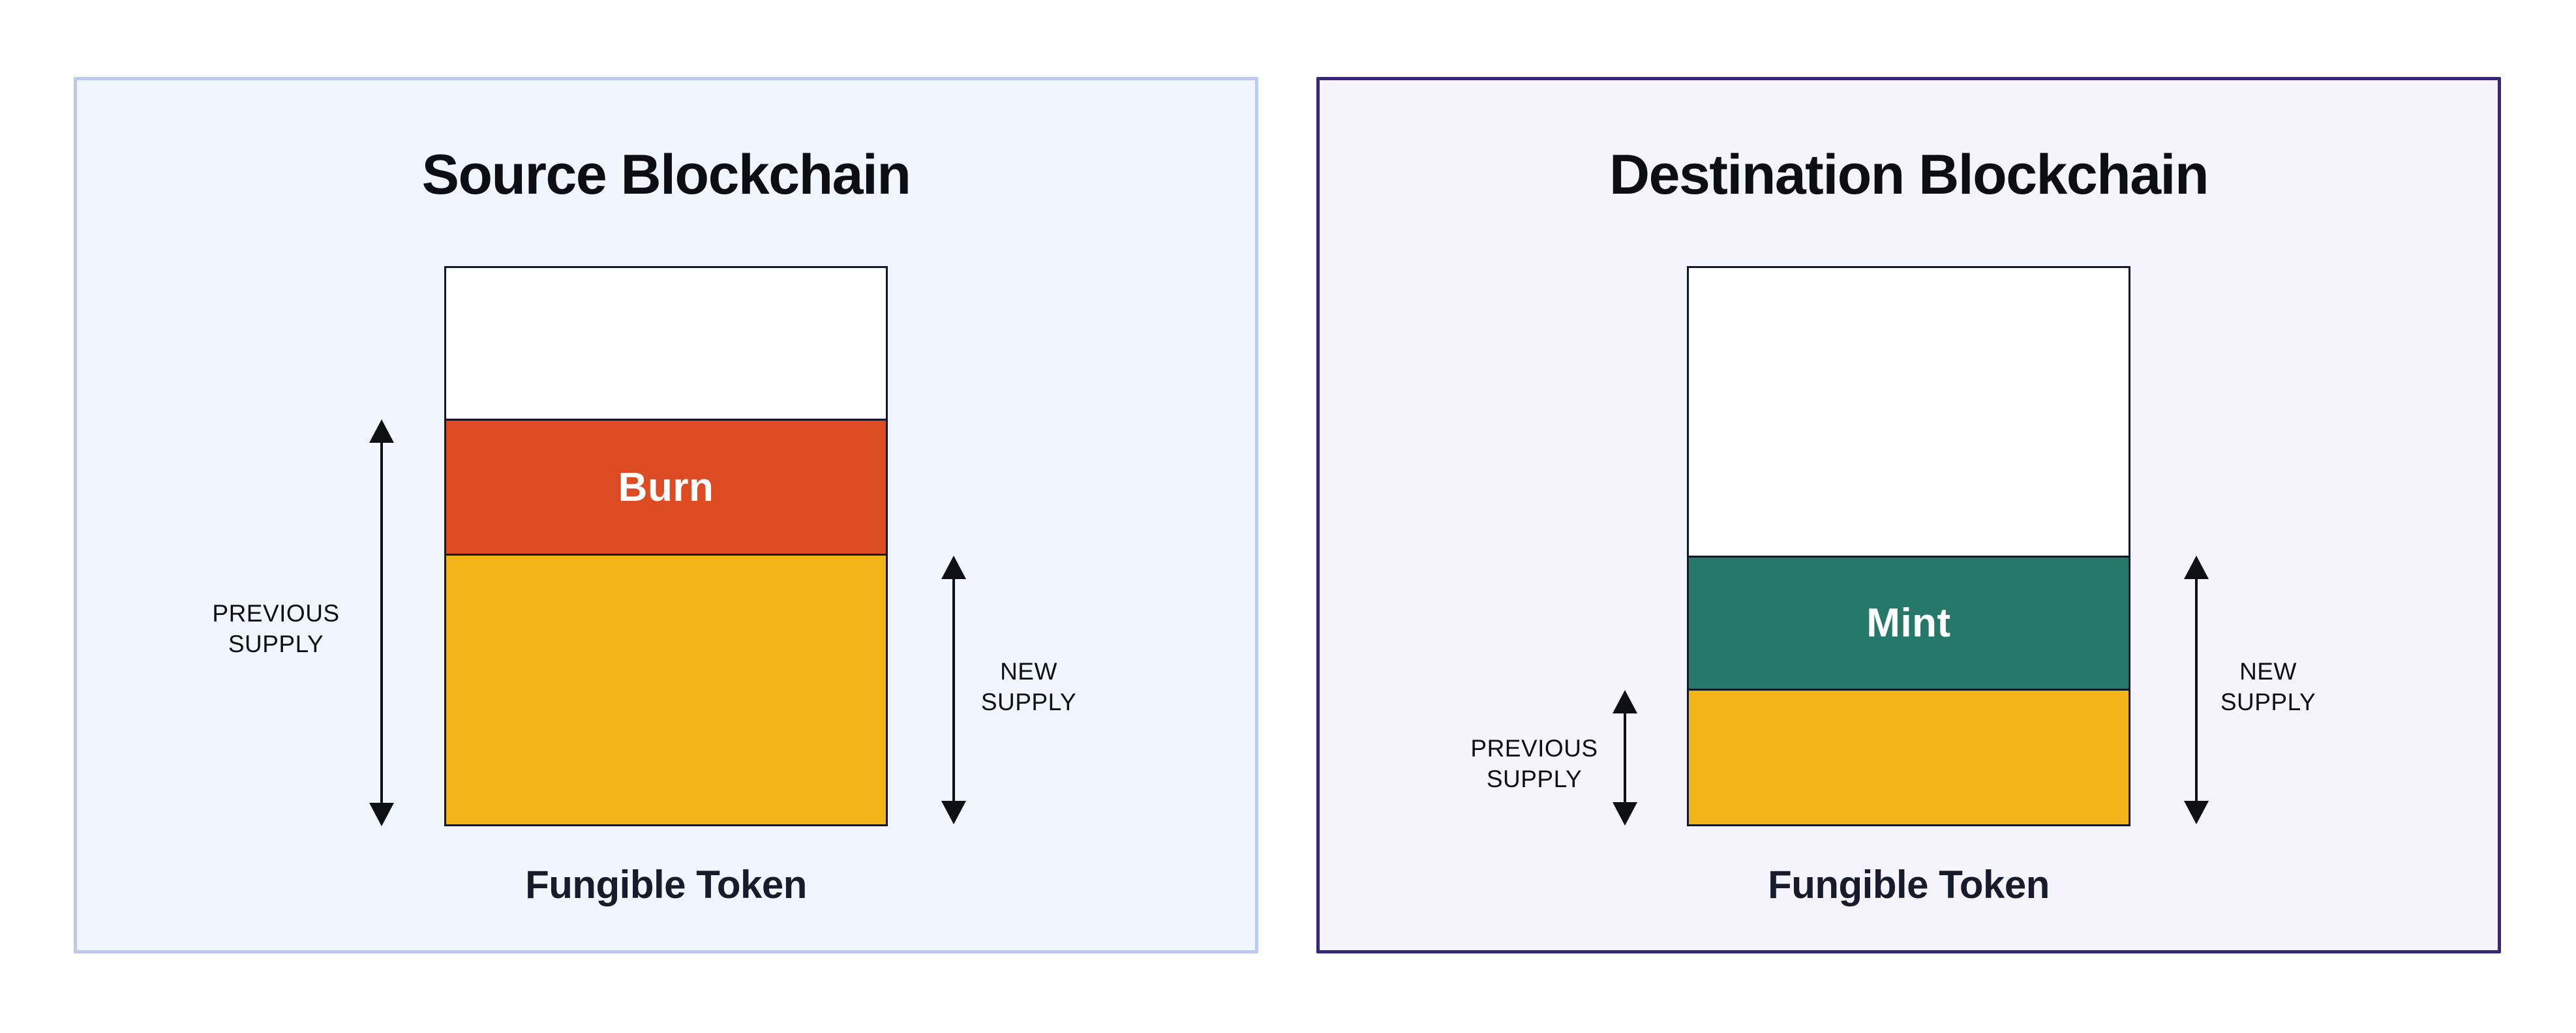 This screenshot has height=1033, width=2576. What do you see at coordinates (666, 689) in the screenshot?
I see `source-segment-remaining-supply` at bounding box center [666, 689].